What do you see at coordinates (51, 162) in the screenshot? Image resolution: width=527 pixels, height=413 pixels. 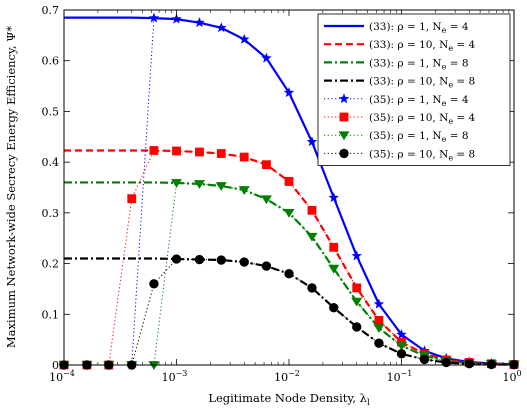 I see `y-tick-label: 0.4` at bounding box center [51, 162].